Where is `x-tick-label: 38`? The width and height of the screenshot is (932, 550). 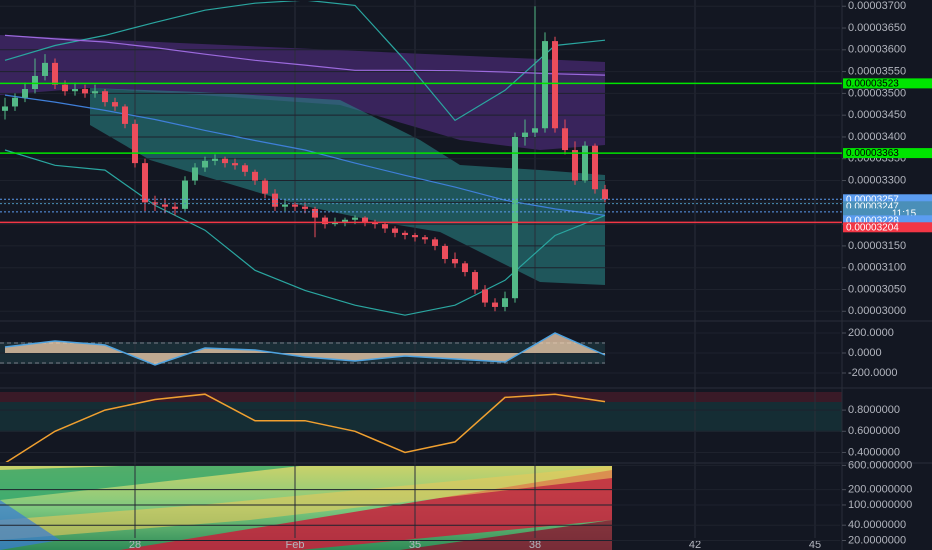
x-tick-label: 38 is located at coordinates (535, 544).